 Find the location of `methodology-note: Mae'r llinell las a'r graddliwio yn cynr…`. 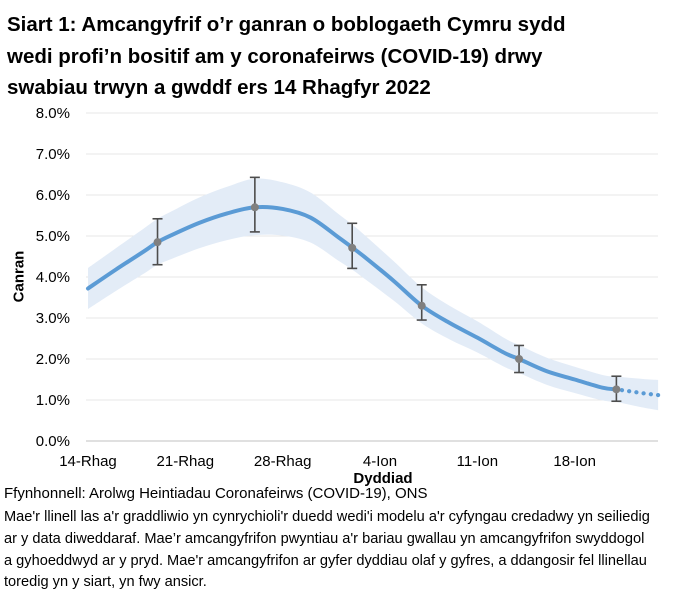

methodology-note: Mae'r llinell las a'r graddliwio yn cynr… is located at coordinates (327, 550).